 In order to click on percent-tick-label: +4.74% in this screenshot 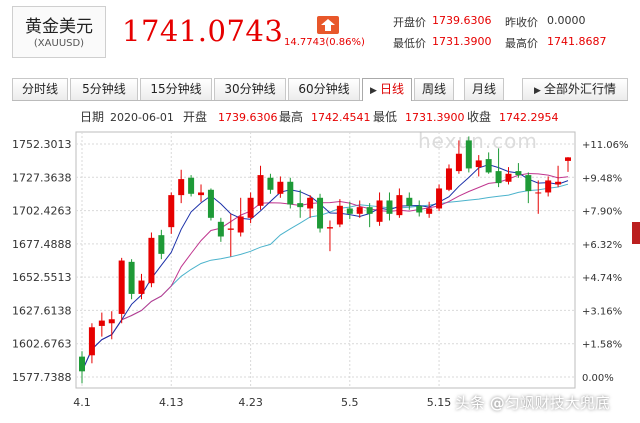, I will do `click(602, 278)`.